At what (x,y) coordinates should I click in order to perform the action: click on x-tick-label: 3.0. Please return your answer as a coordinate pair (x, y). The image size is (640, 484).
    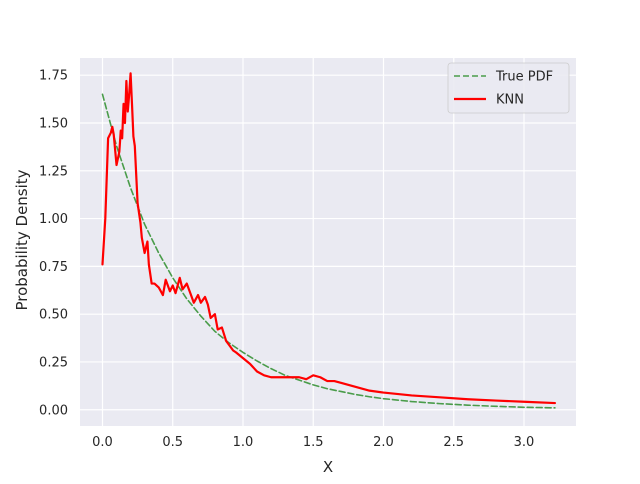
    Looking at the image, I should click on (524, 442).